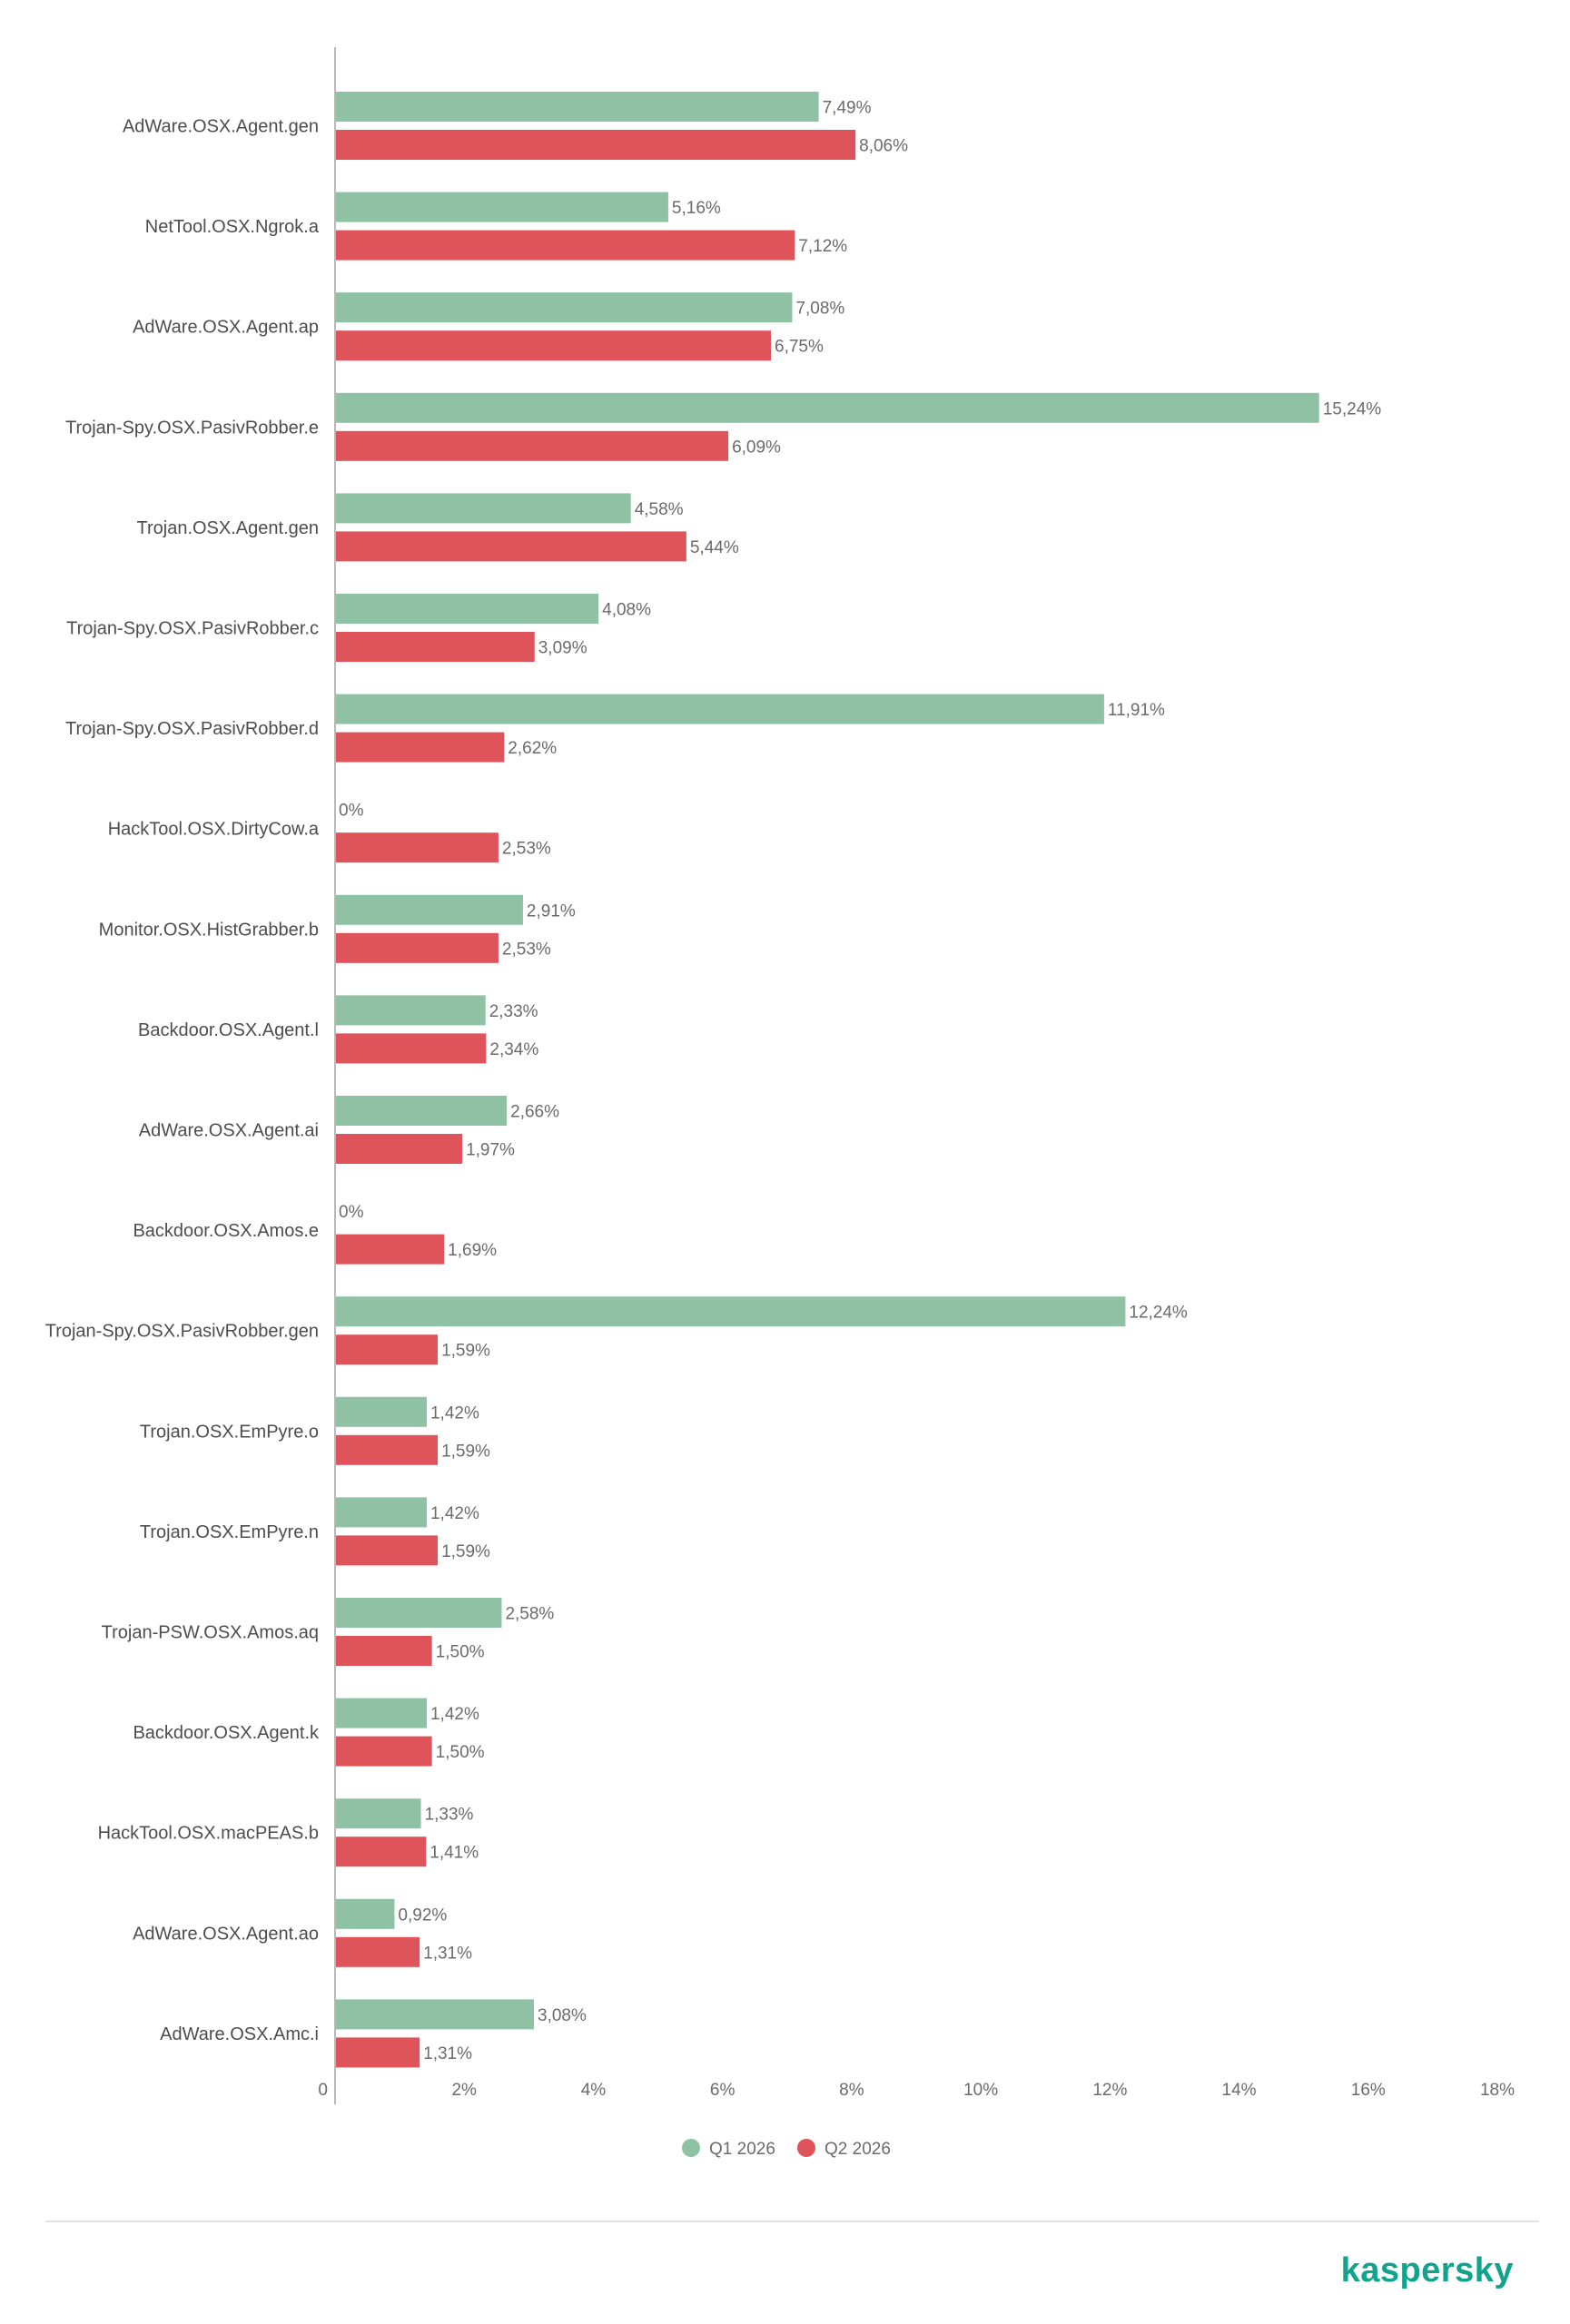  I want to click on legend: Q1 2026 Q2 2026, so click(787, 2149).